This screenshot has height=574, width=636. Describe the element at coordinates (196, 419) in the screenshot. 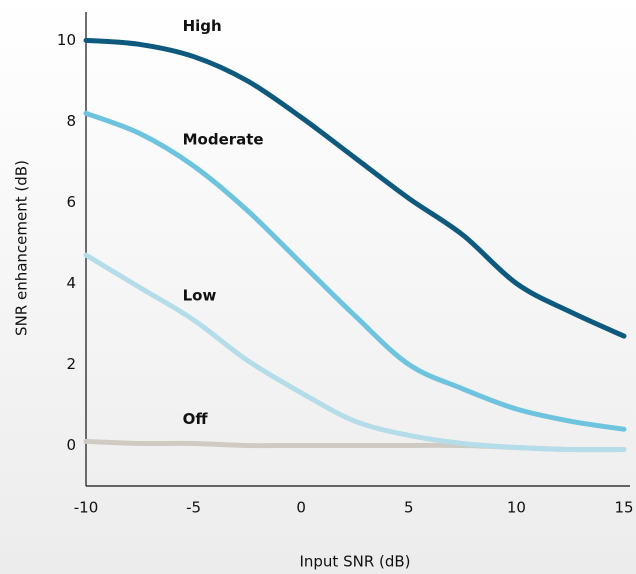

I see `series-label: Off` at that location.